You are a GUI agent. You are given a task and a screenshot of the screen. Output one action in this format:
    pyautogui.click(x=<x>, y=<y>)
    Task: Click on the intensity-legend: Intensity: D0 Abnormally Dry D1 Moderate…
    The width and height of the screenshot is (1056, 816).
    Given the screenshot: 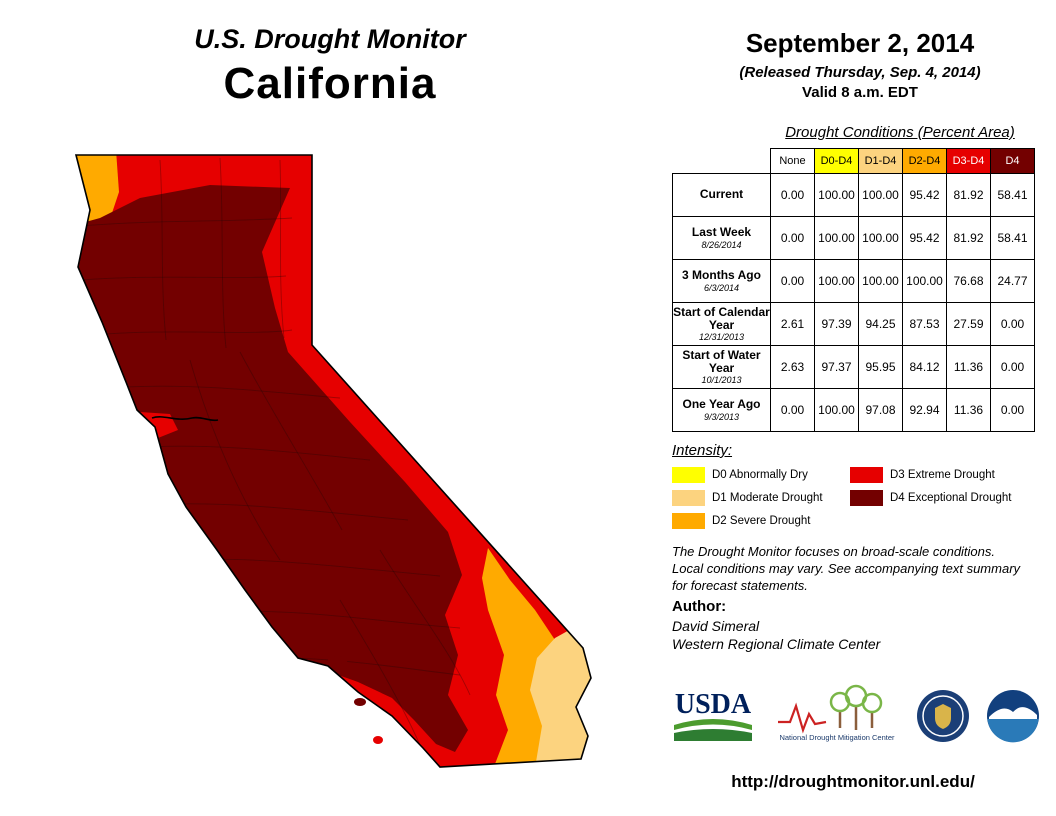 What is the action you would take?
    pyautogui.click(x=858, y=489)
    